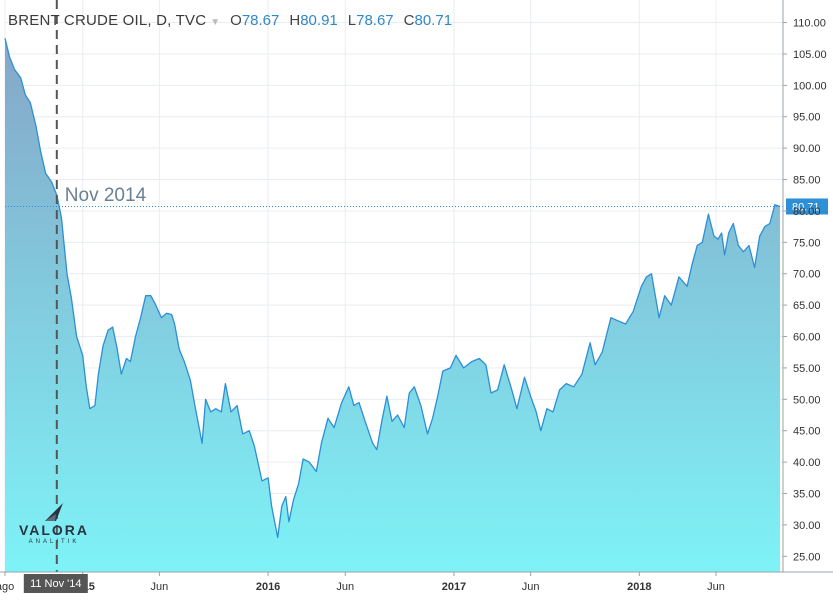 This screenshot has width=833, height=606. Describe the element at coordinates (807, 275) in the screenshot. I see `y-tick-label: 70.00` at that location.